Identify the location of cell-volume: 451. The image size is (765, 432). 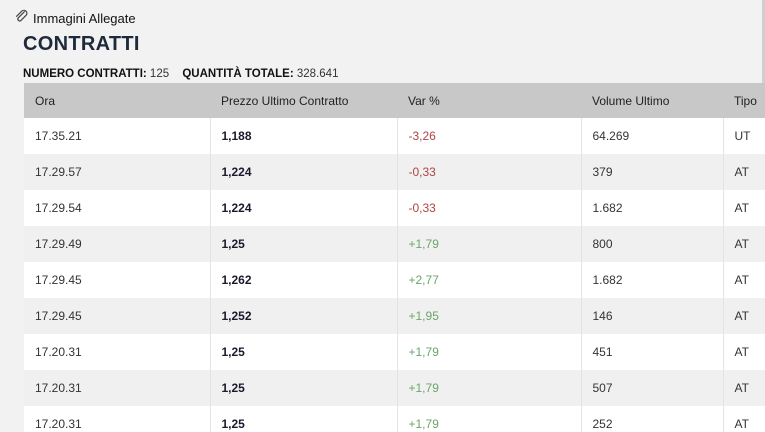
(651, 352).